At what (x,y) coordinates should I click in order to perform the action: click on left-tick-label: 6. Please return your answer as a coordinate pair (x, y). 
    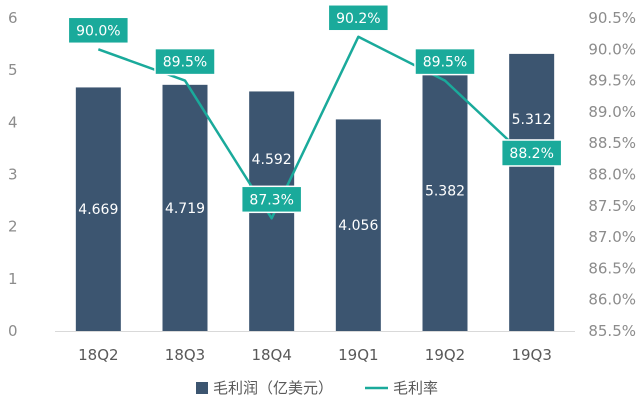
    Looking at the image, I should click on (13, 18).